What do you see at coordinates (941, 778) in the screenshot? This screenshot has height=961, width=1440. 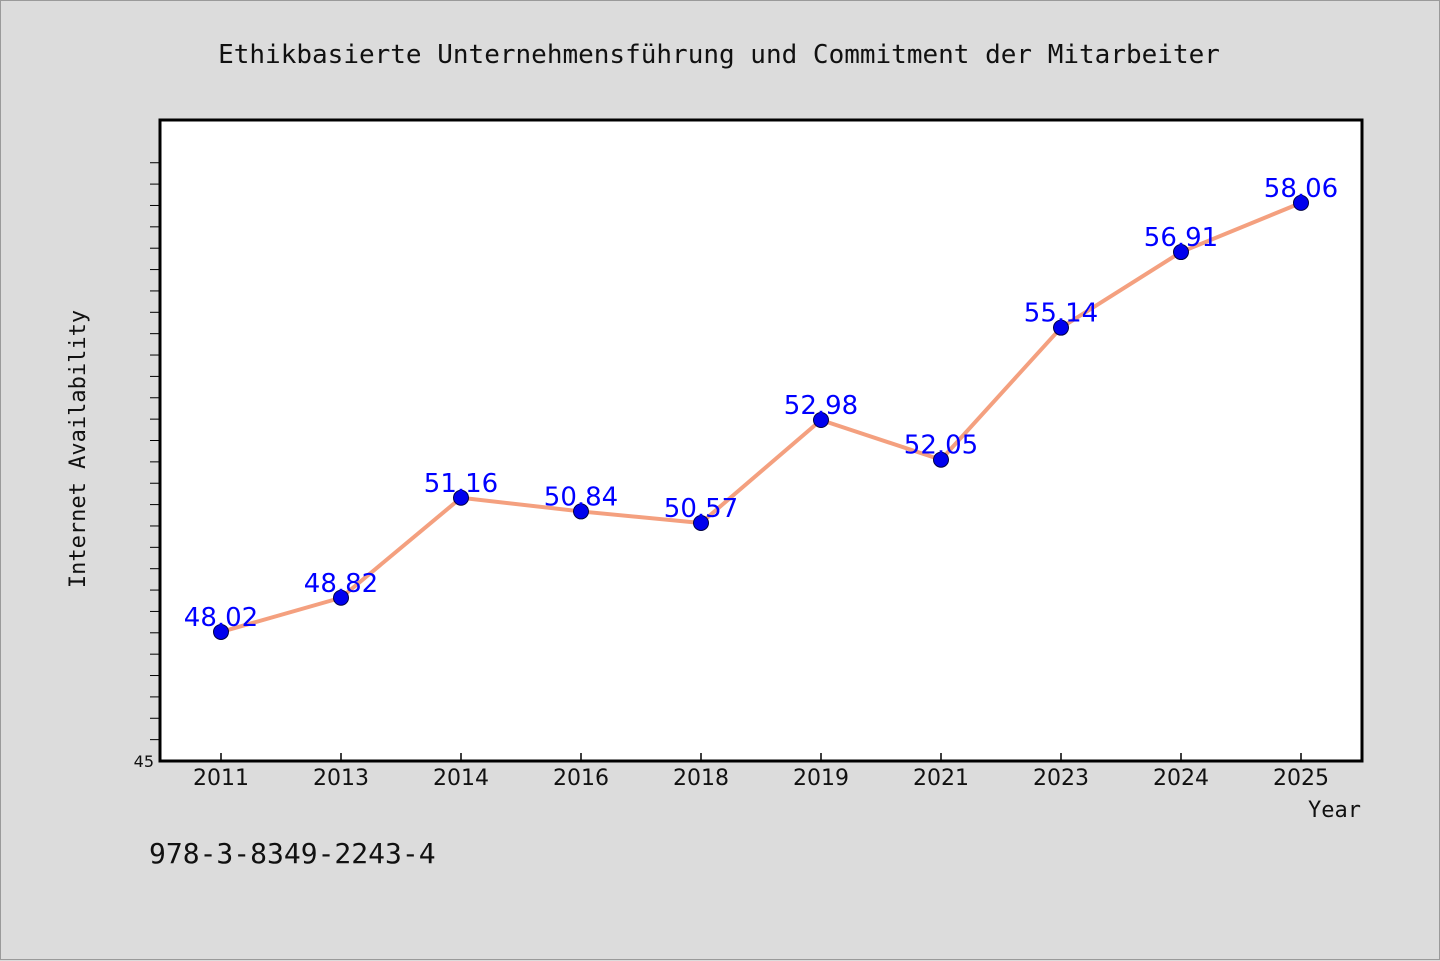 I see `x-tick-label: 2021` at bounding box center [941, 778].